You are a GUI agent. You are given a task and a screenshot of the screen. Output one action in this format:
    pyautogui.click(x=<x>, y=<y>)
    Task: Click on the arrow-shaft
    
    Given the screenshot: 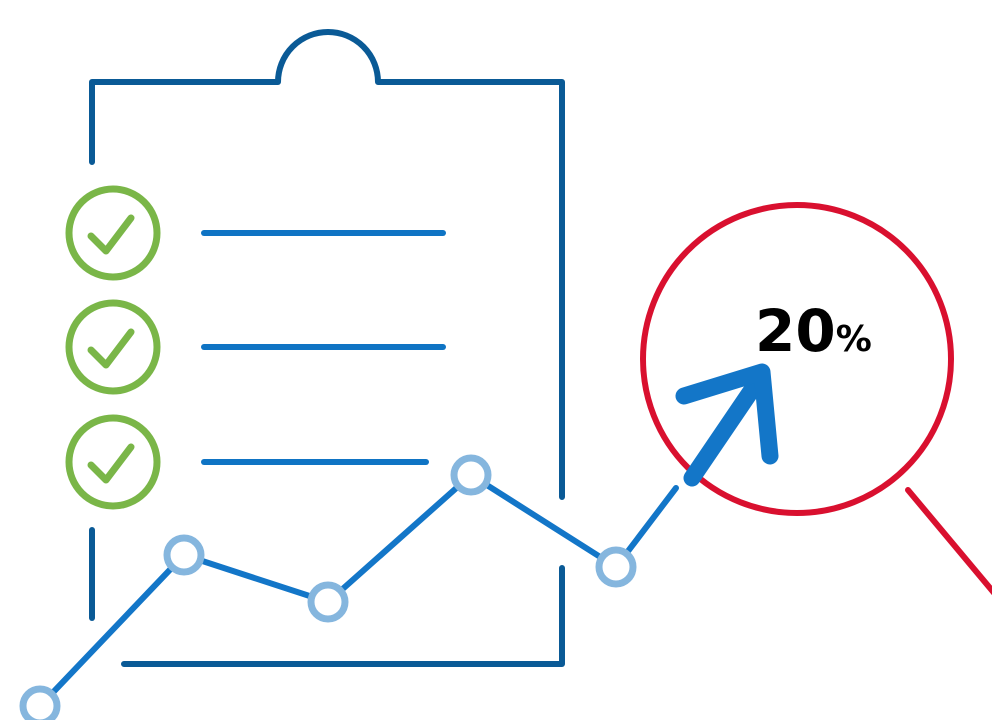 What is the action you would take?
    pyautogui.click(x=727, y=426)
    